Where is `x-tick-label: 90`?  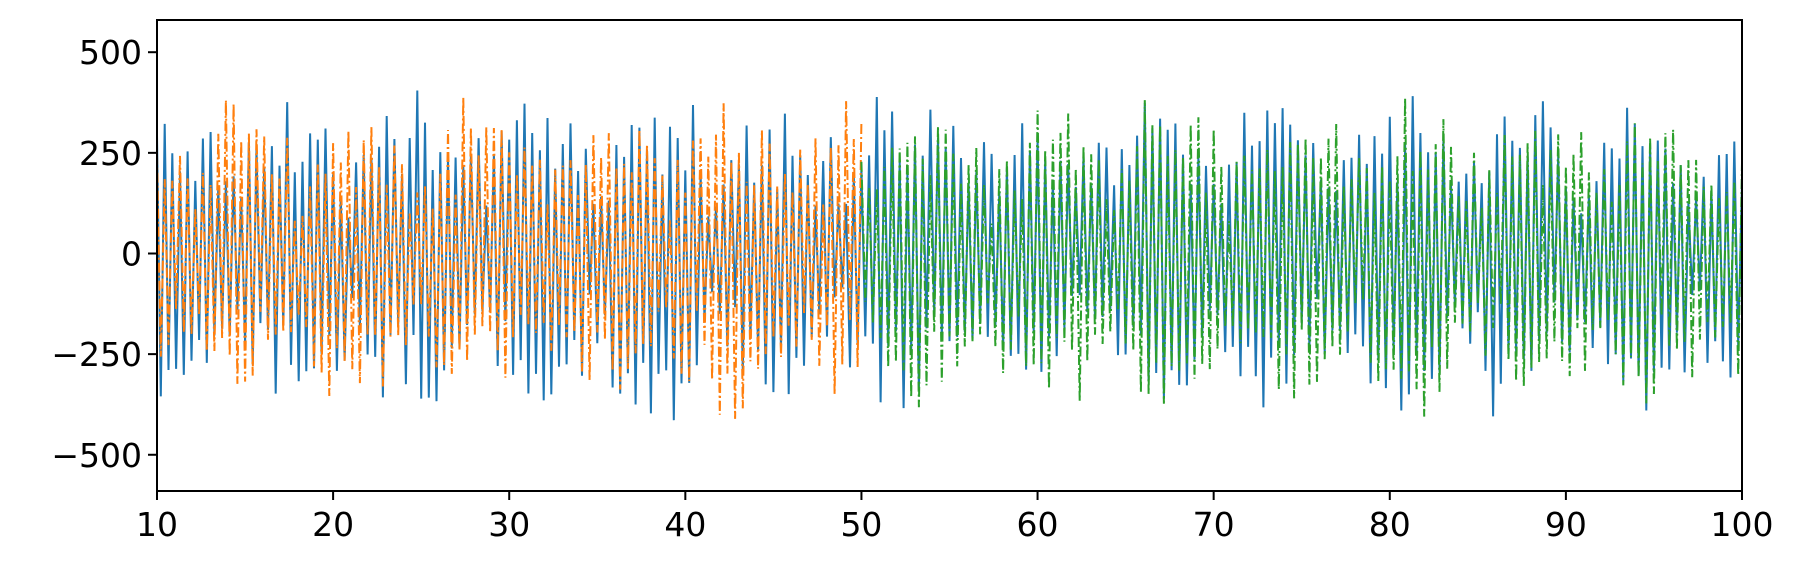
x-tick-label: 90 is located at coordinates (1566, 524).